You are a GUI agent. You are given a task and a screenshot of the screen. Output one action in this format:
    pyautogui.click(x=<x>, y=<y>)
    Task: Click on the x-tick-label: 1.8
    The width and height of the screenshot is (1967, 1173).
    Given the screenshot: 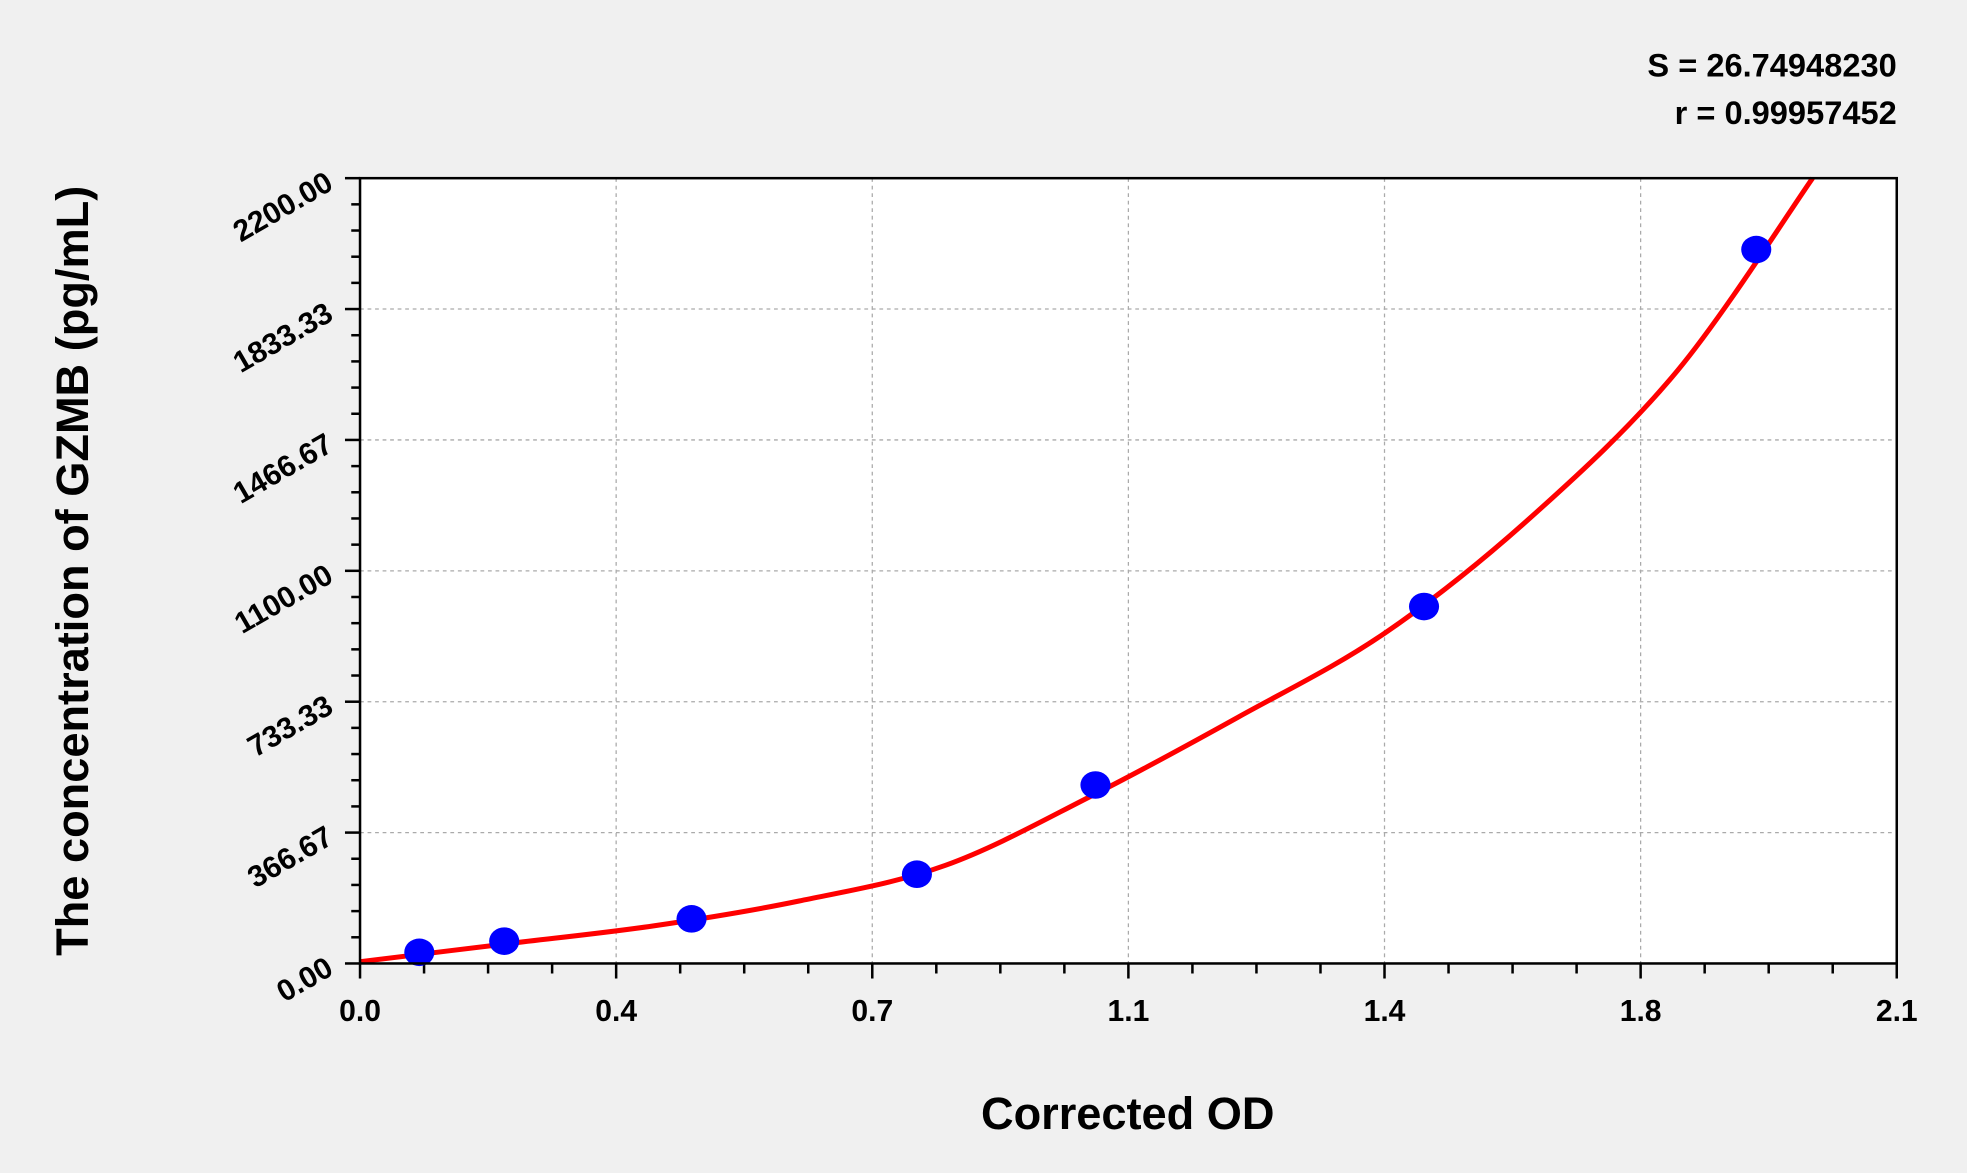 What is the action you would take?
    pyautogui.click(x=1641, y=1011)
    